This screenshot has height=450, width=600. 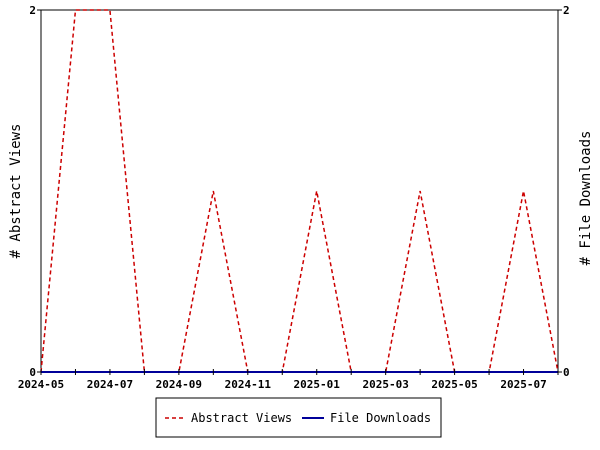 What do you see at coordinates (523, 384) in the screenshot?
I see `x-tick-label: 2025-07` at bounding box center [523, 384].